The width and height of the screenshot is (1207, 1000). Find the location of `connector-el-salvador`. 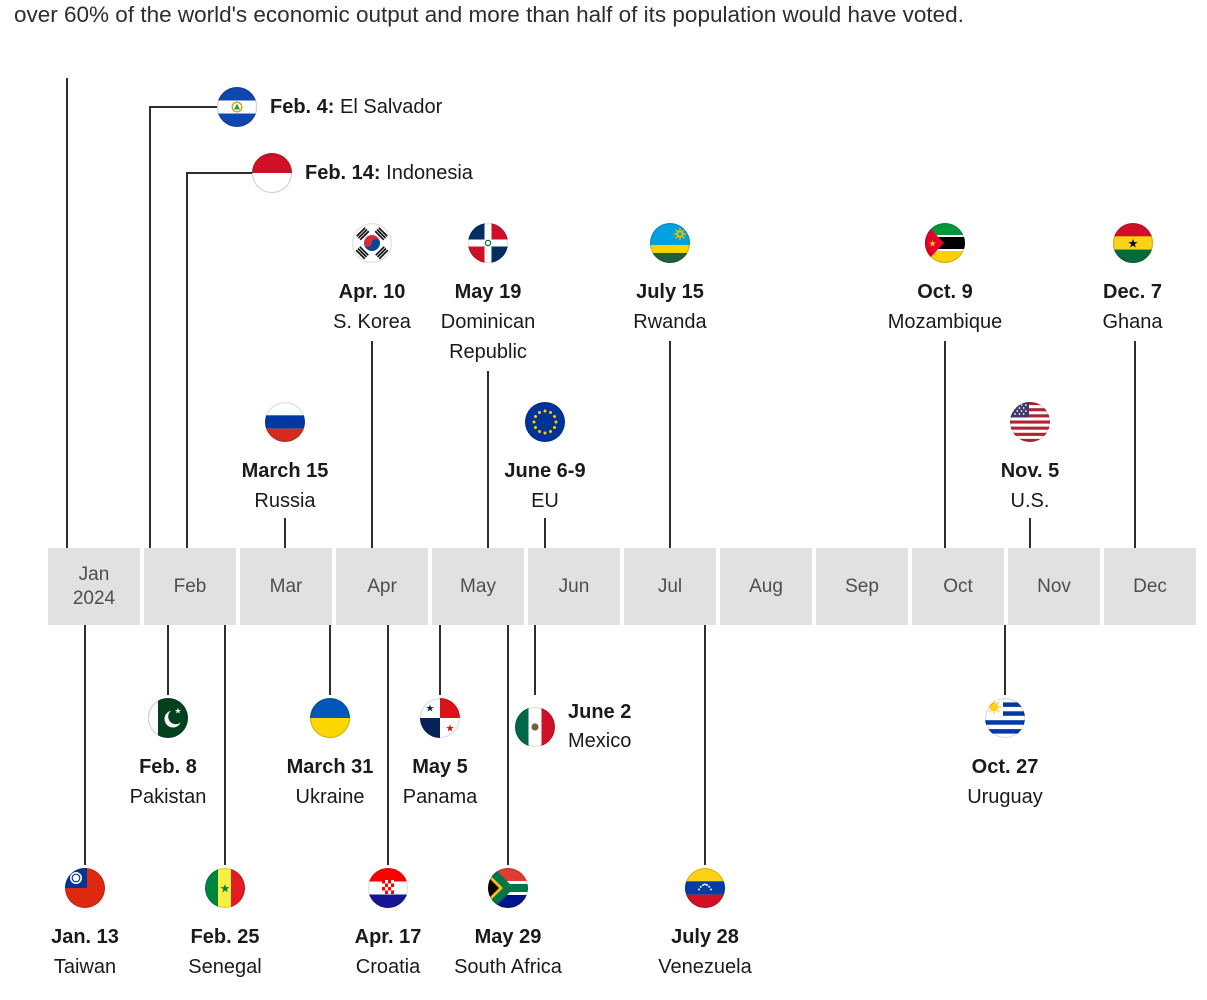

connector-el-salvador is located at coordinates (150, 327).